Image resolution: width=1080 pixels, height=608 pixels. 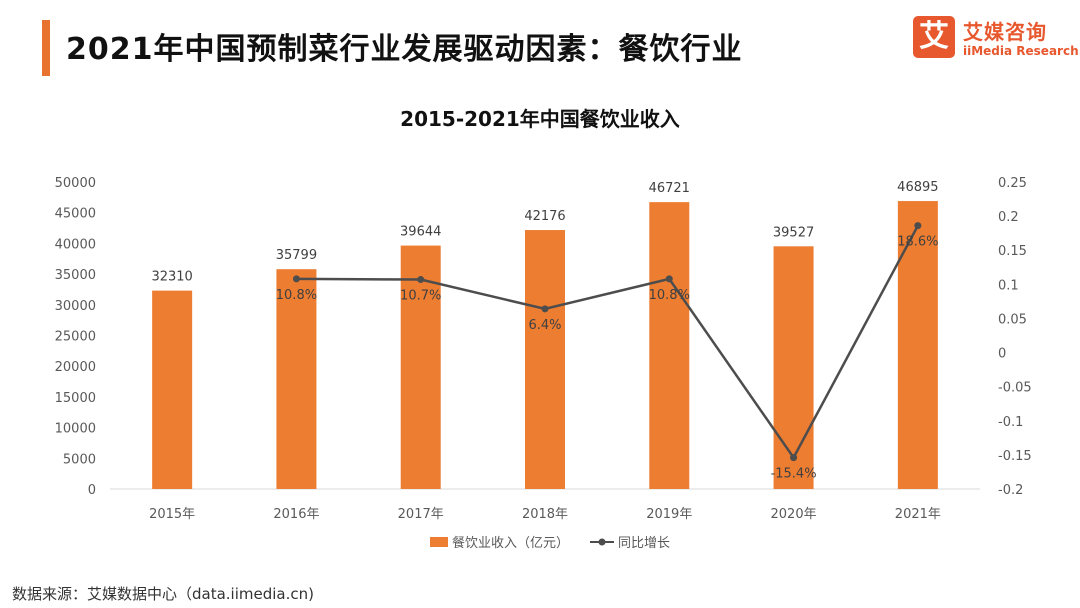 I want to click on y-left-tick-label: 20000, so click(x=75, y=367).